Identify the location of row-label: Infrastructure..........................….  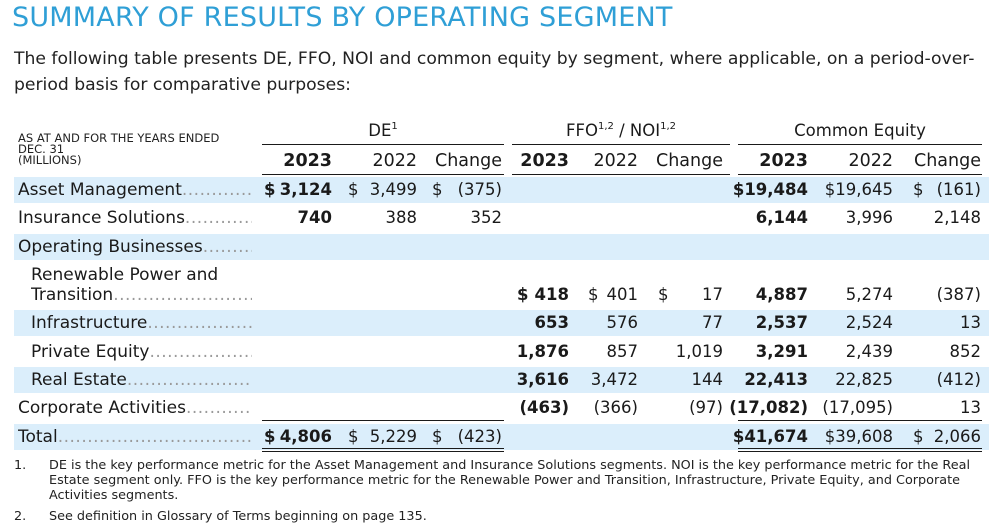
(141, 323).